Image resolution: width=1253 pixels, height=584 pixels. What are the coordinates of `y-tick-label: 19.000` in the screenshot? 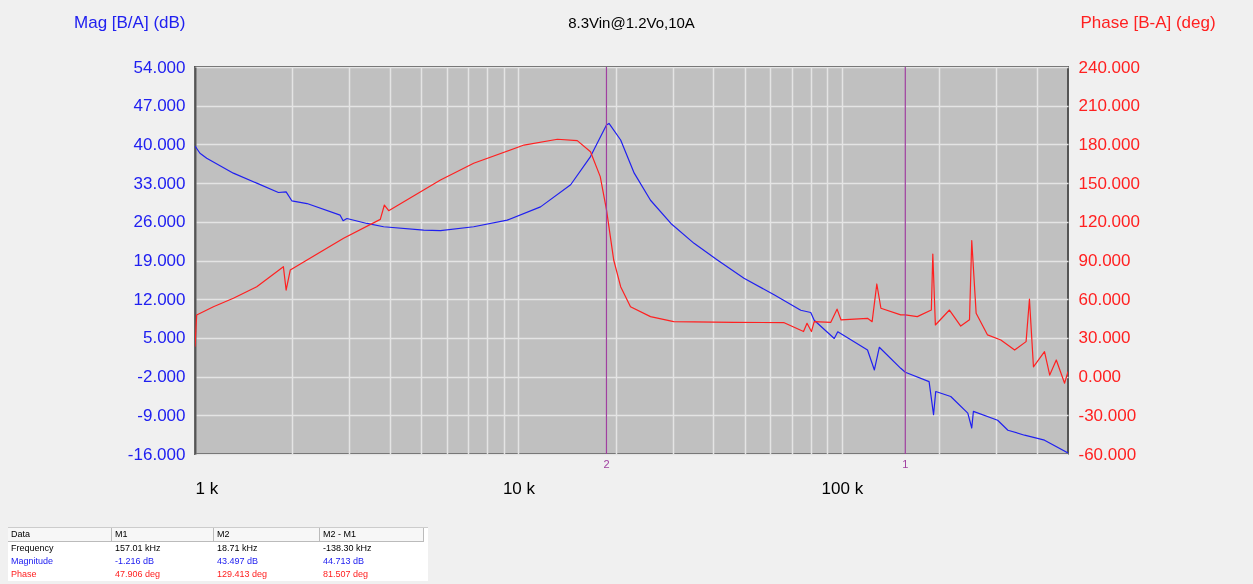 It's located at (159, 260).